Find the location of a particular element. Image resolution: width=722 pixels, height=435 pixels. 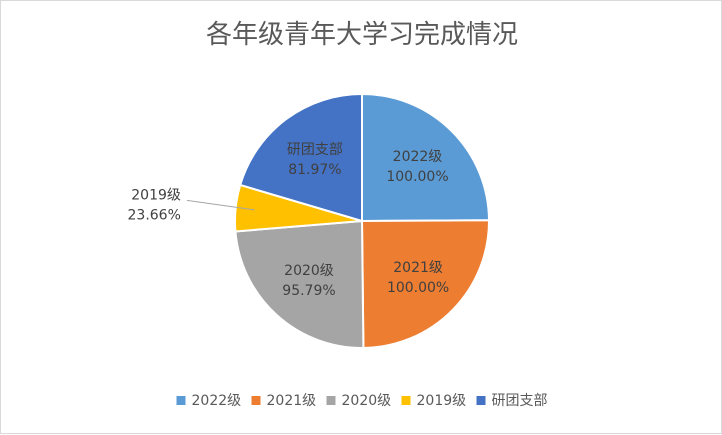

slice-label-category-4: 研团支部 is located at coordinates (315, 150).